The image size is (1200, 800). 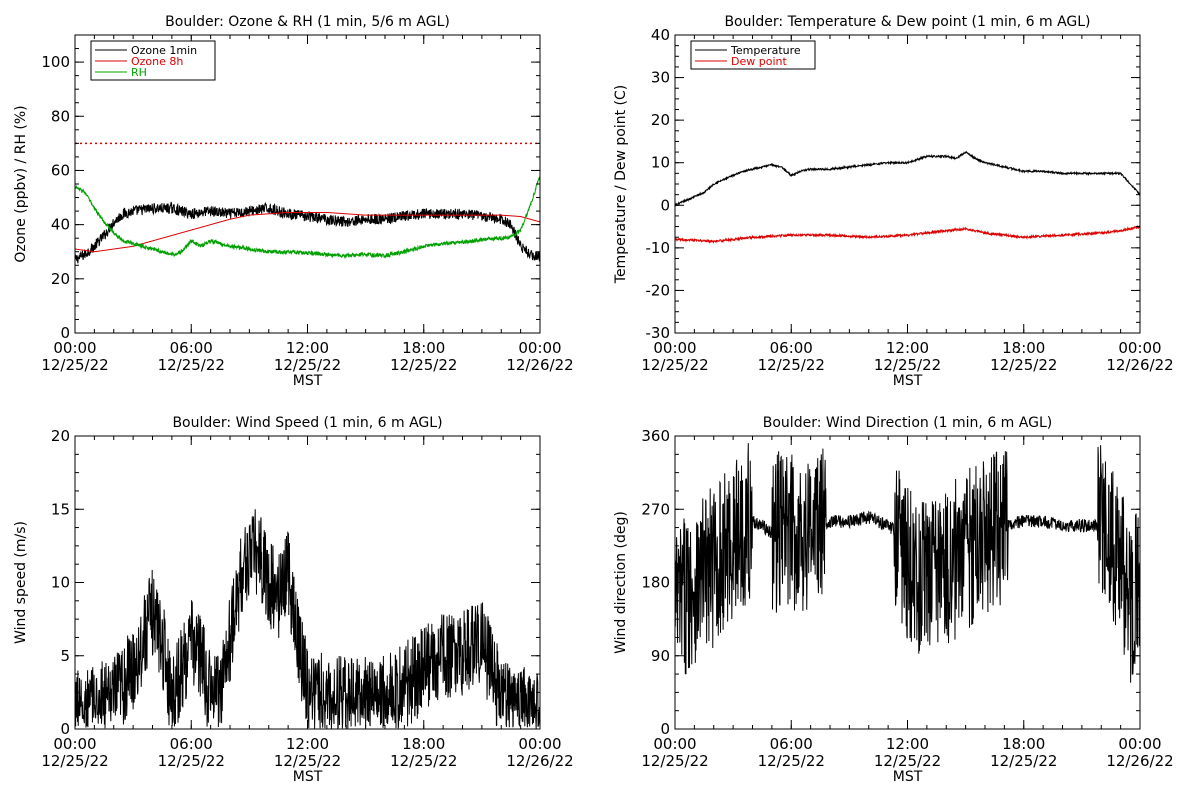 I want to click on y-tick-label: -20, so click(x=658, y=290).